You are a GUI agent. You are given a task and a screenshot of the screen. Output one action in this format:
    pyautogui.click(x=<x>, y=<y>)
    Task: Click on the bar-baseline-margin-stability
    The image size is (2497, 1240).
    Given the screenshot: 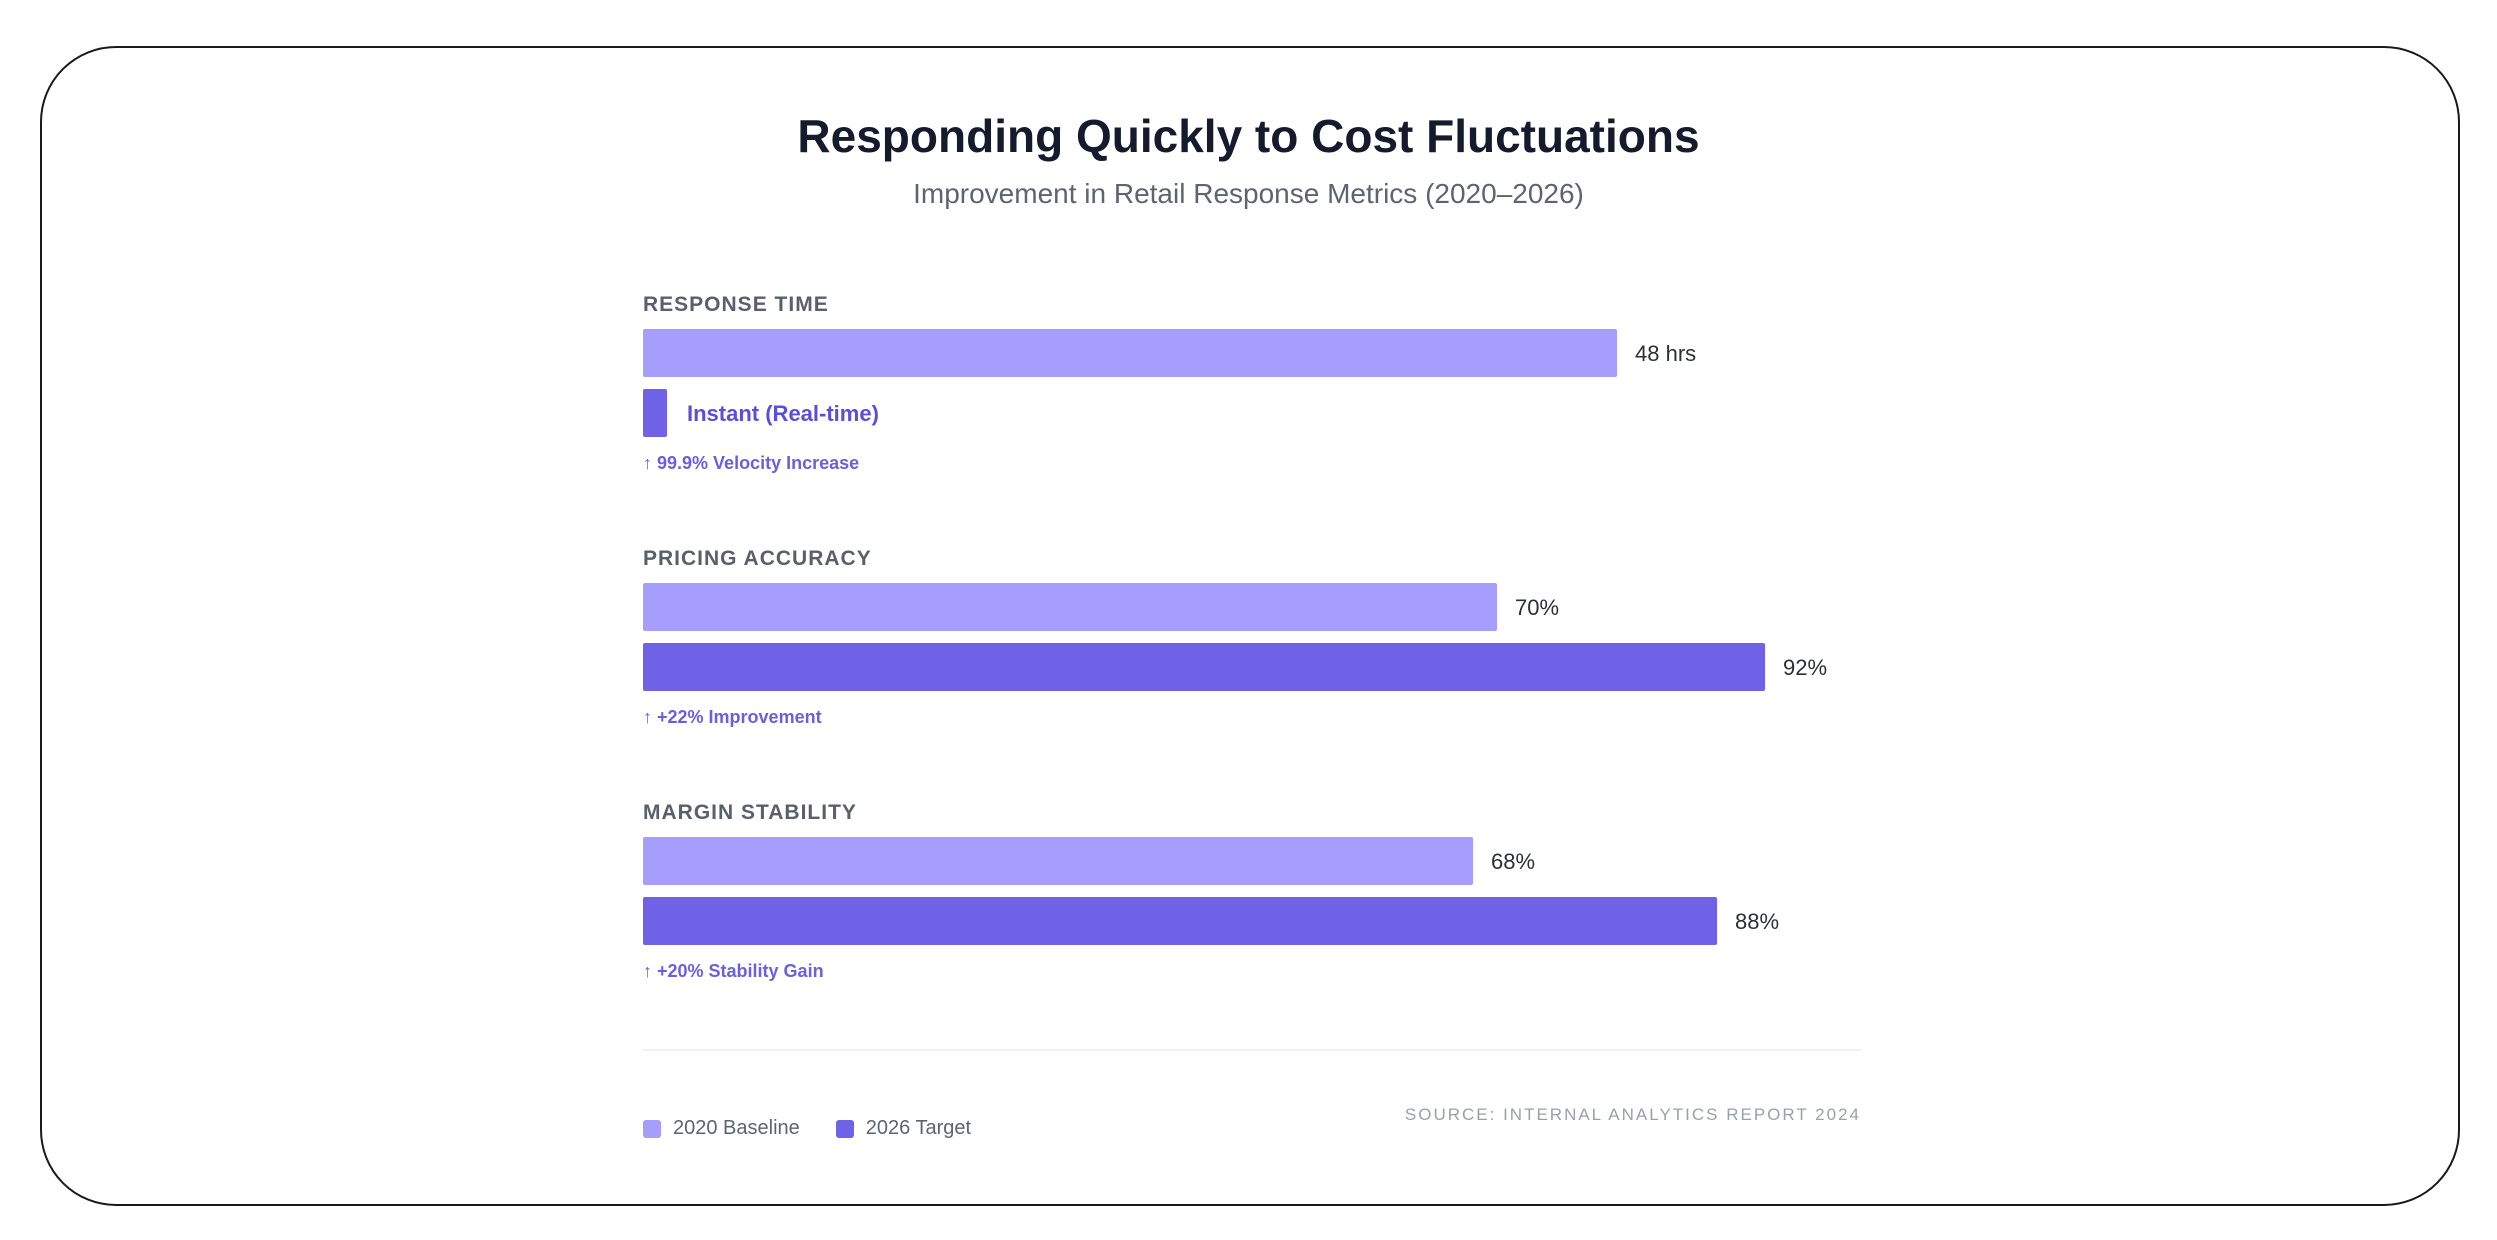 What is the action you would take?
    pyautogui.click(x=1058, y=861)
    